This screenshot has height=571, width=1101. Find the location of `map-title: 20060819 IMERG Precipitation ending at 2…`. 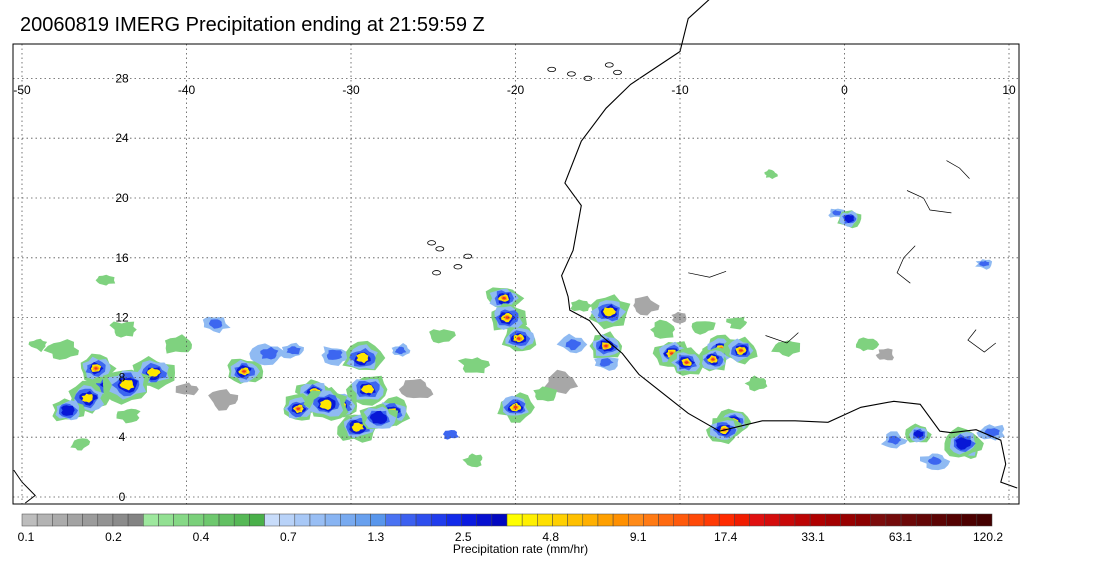

map-title: 20060819 IMERG Precipitation ending at 2… is located at coordinates (252, 25).